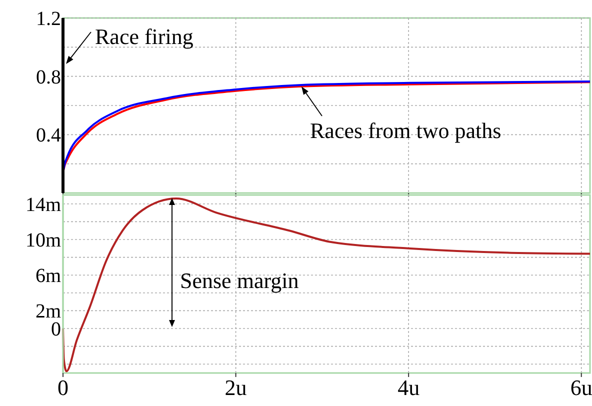  What do you see at coordinates (48, 276) in the screenshot?
I see `y-tick-label: 6m` at bounding box center [48, 276].